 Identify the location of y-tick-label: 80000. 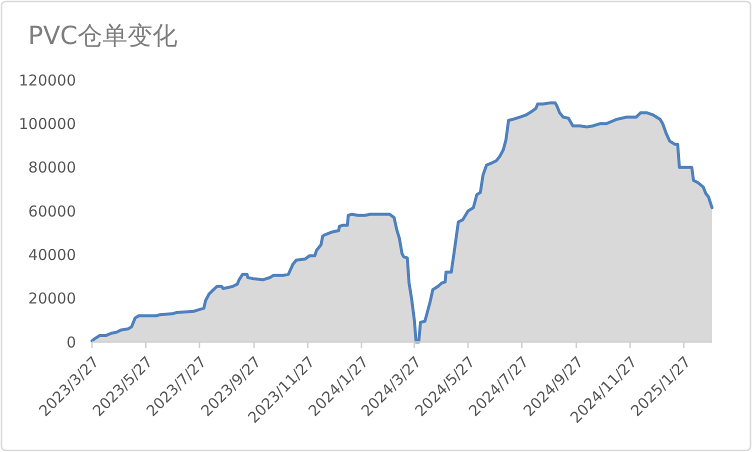
(52, 167).